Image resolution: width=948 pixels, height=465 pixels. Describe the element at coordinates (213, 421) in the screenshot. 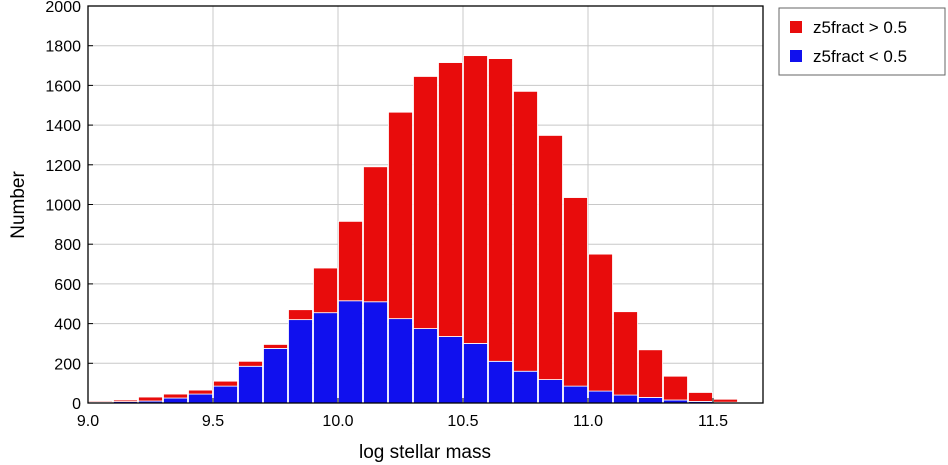

I see `x-tick-label: 9.5` at that location.